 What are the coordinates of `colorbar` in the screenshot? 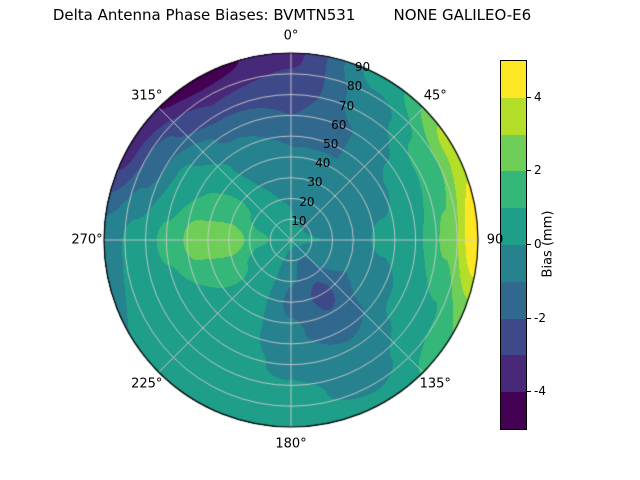 It's located at (513, 245).